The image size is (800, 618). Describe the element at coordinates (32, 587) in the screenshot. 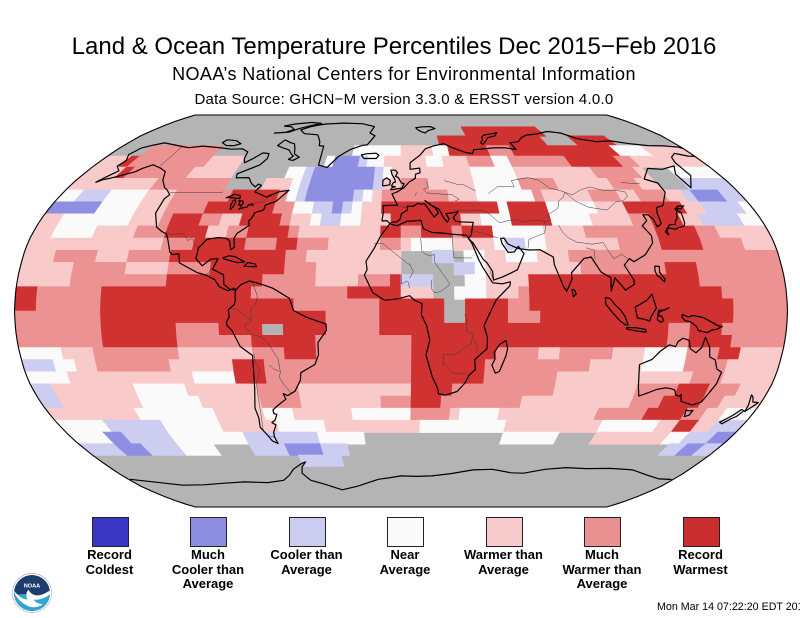

I see `svg-text: NOAA` at that location.